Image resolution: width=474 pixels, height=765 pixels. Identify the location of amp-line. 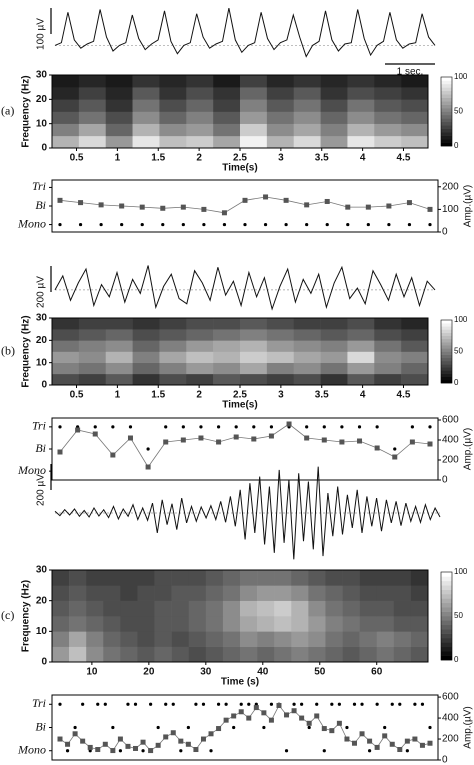
(245, 445).